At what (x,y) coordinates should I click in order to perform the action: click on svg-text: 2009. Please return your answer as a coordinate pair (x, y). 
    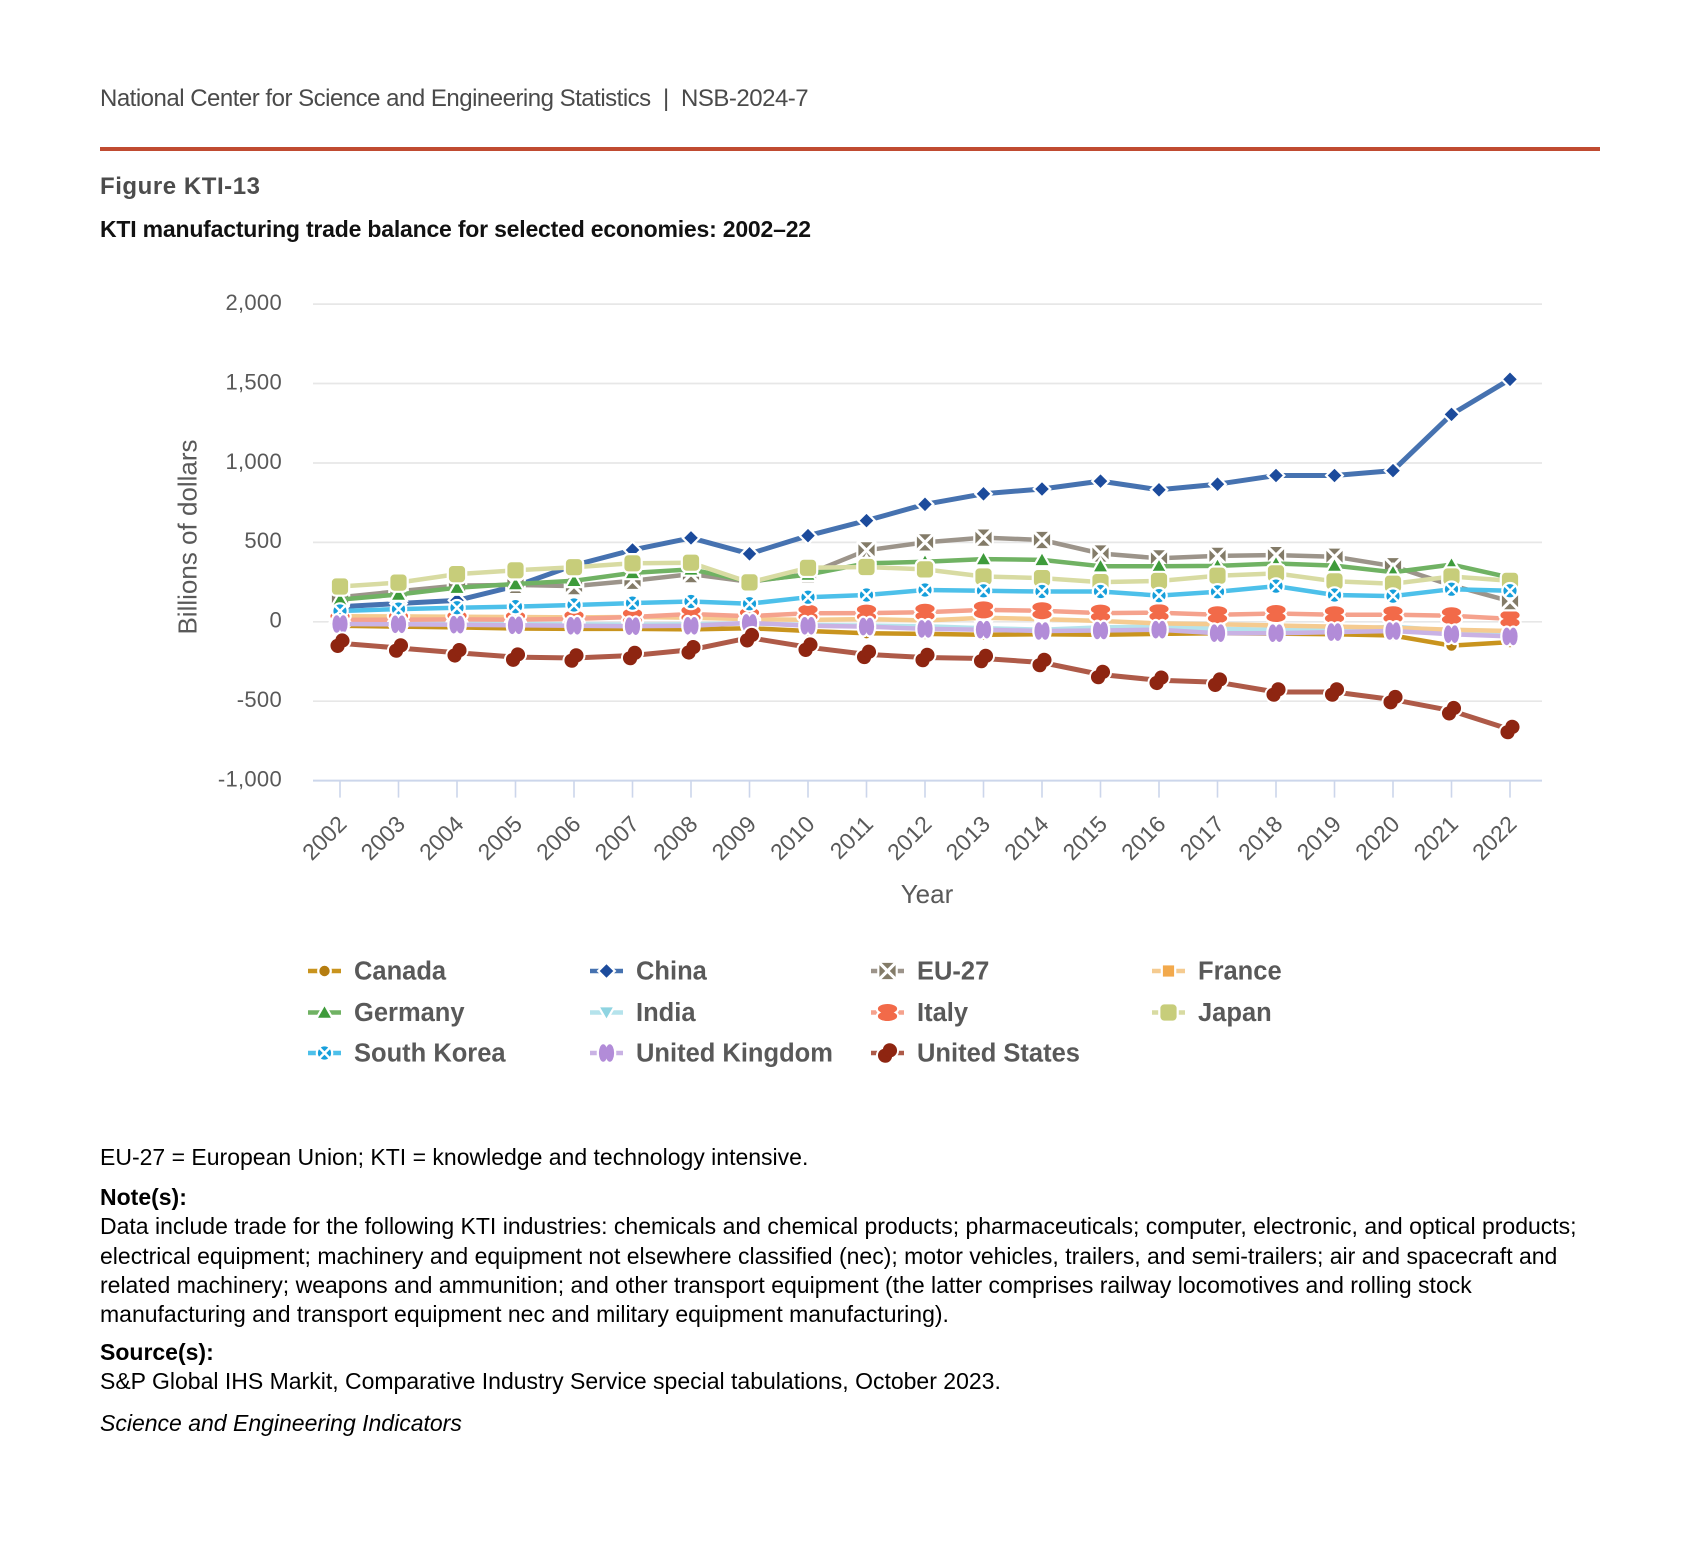
    Looking at the image, I should click on (733, 838).